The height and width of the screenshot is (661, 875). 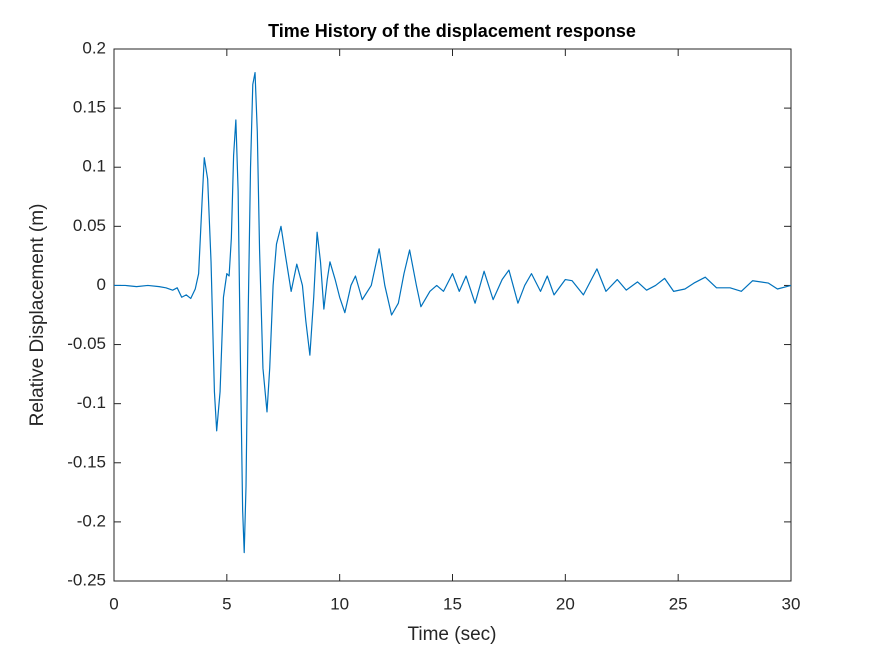 I want to click on x-axis-label: Time (sec), so click(x=451, y=634).